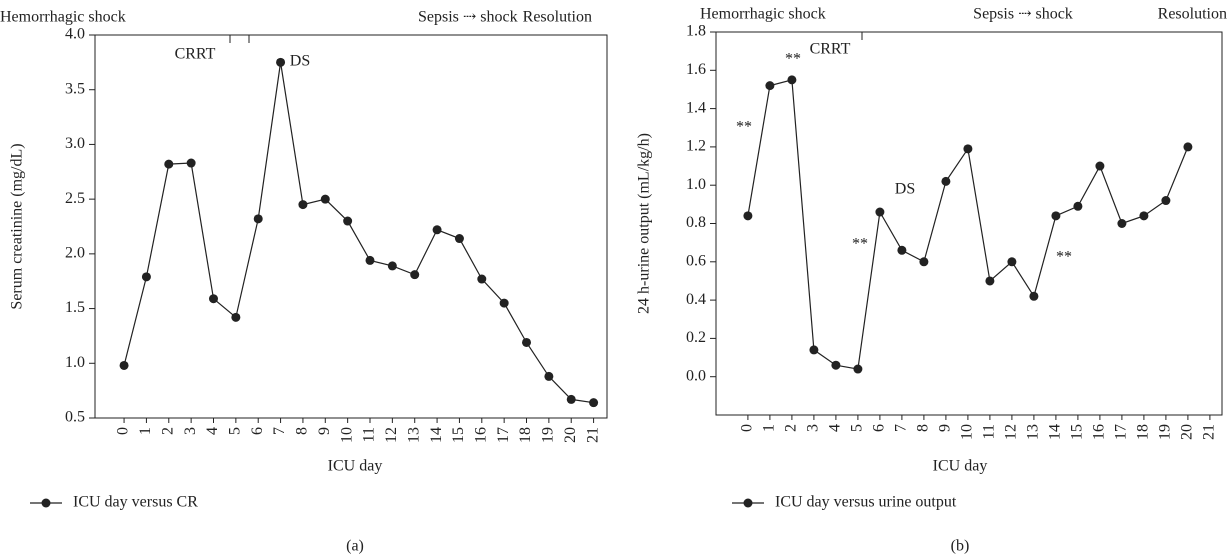 The height and width of the screenshot is (560, 1231). What do you see at coordinates (835, 428) in the screenshot?
I see `x-tick-label: 4` at bounding box center [835, 428].